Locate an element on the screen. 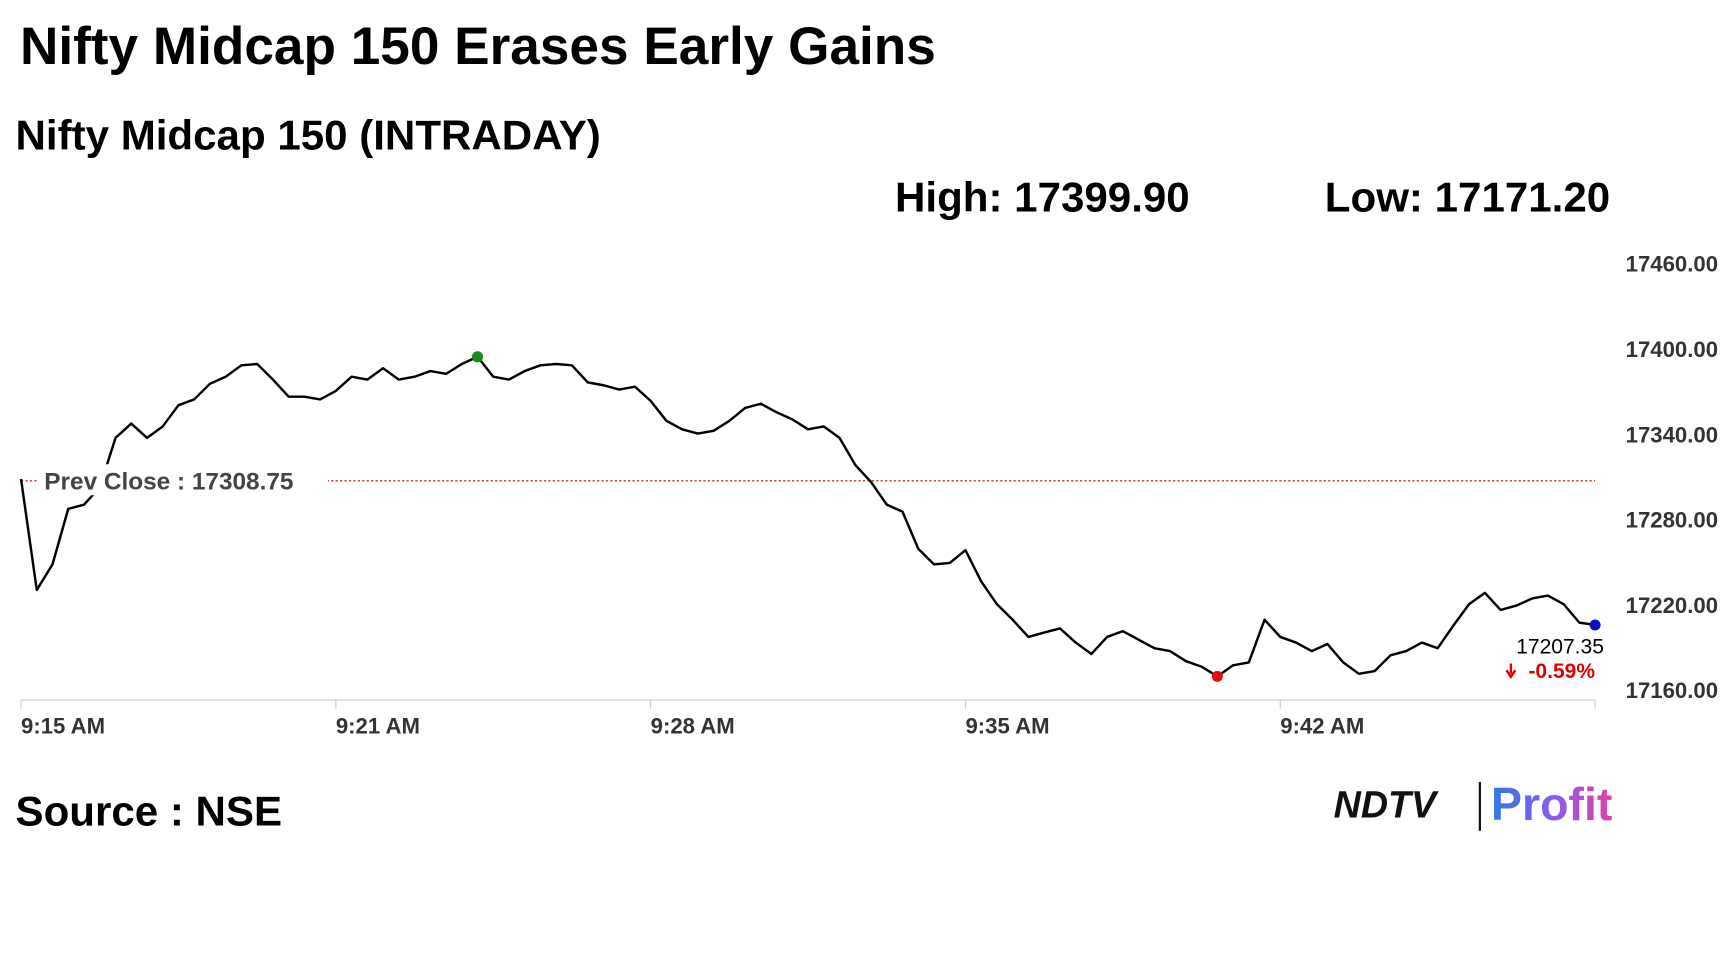 The width and height of the screenshot is (1728, 972). x-tick-label: 9:42 AM is located at coordinates (1322, 726).